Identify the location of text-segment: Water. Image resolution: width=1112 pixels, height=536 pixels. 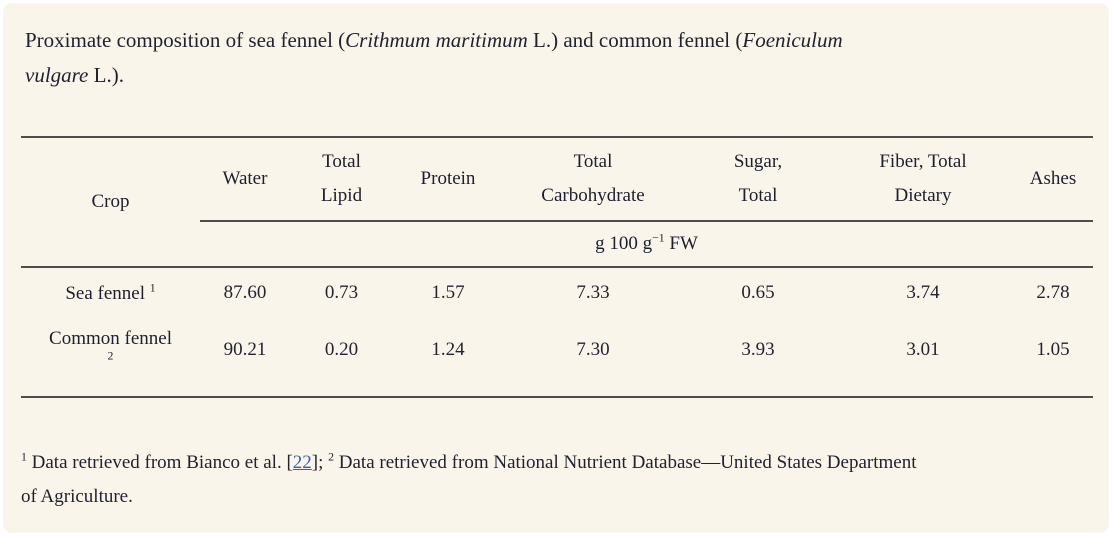
(245, 178).